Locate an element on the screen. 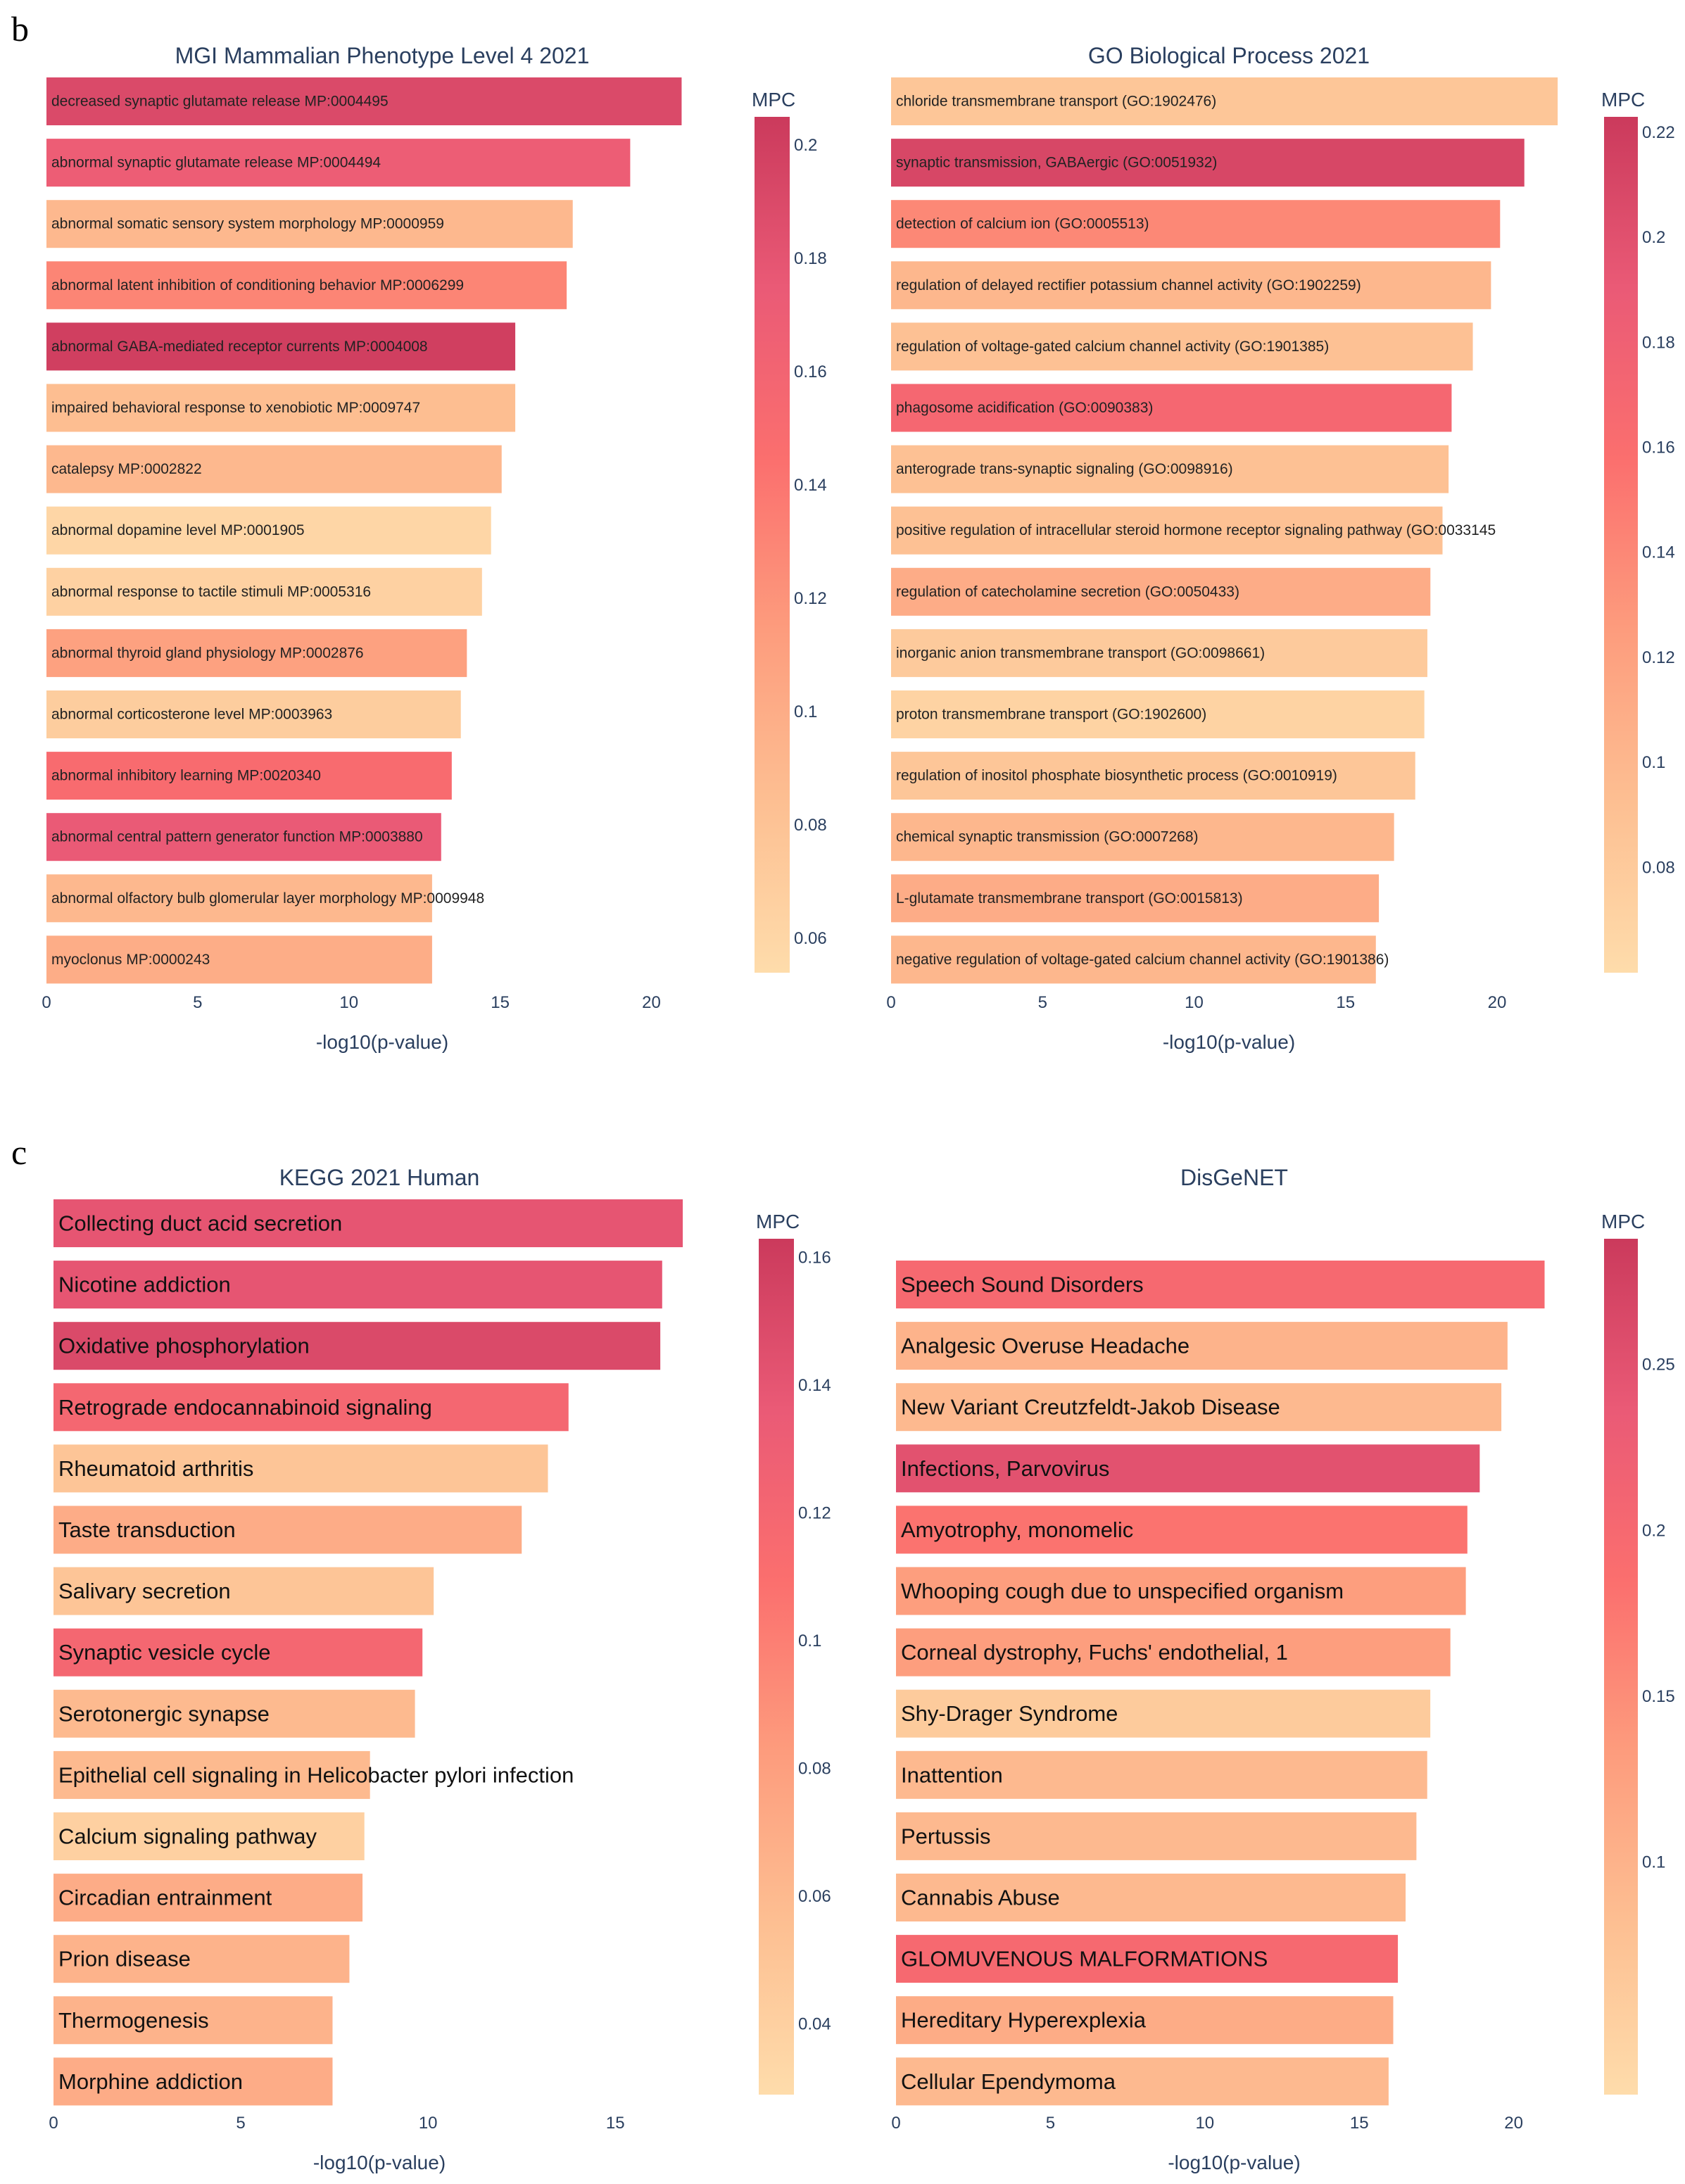 Image resolution: width=1685 pixels, height=2184 pixels. bar-label: New Variant Creutzfeldt-Jakob Disease is located at coordinates (1090, 1407).